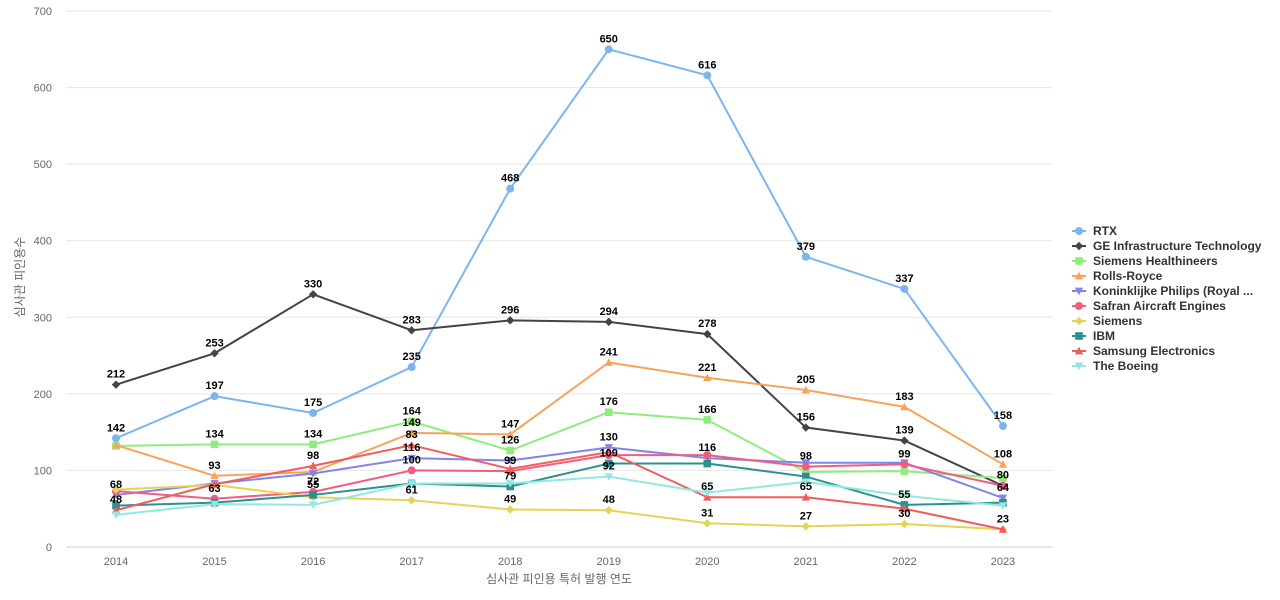 The image size is (1280, 600). Describe the element at coordinates (43, 471) in the screenshot. I see `y-tick-label: 100` at that location.